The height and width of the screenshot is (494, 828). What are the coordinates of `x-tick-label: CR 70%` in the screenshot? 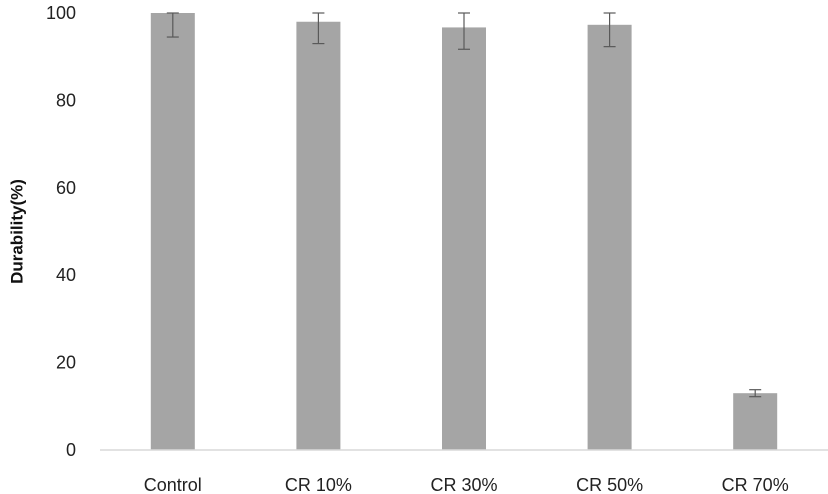 It's located at (755, 484).